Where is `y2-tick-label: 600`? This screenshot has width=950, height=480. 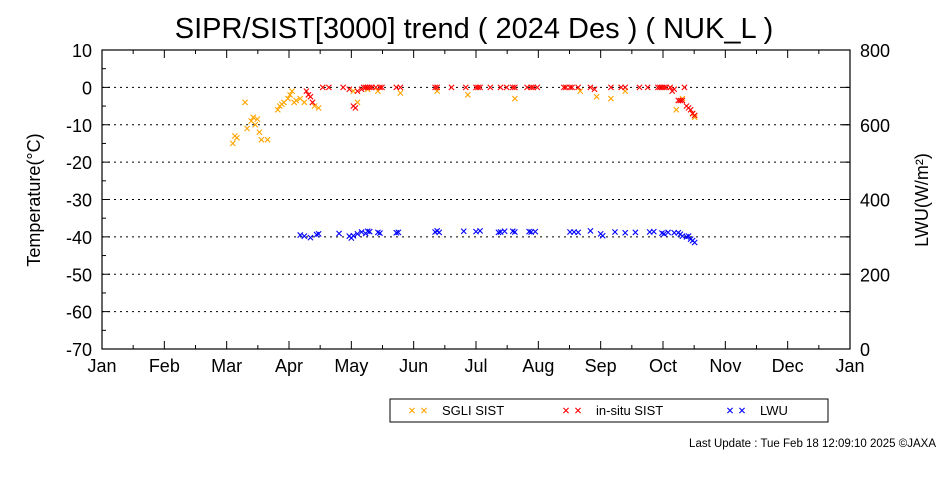 y2-tick-label: 600 is located at coordinates (875, 126).